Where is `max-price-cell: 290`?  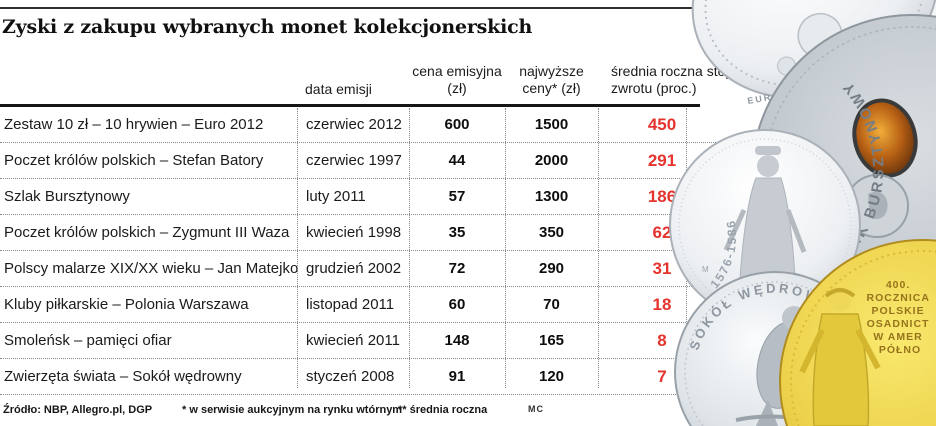
max-price-cell: 290 is located at coordinates (551, 268).